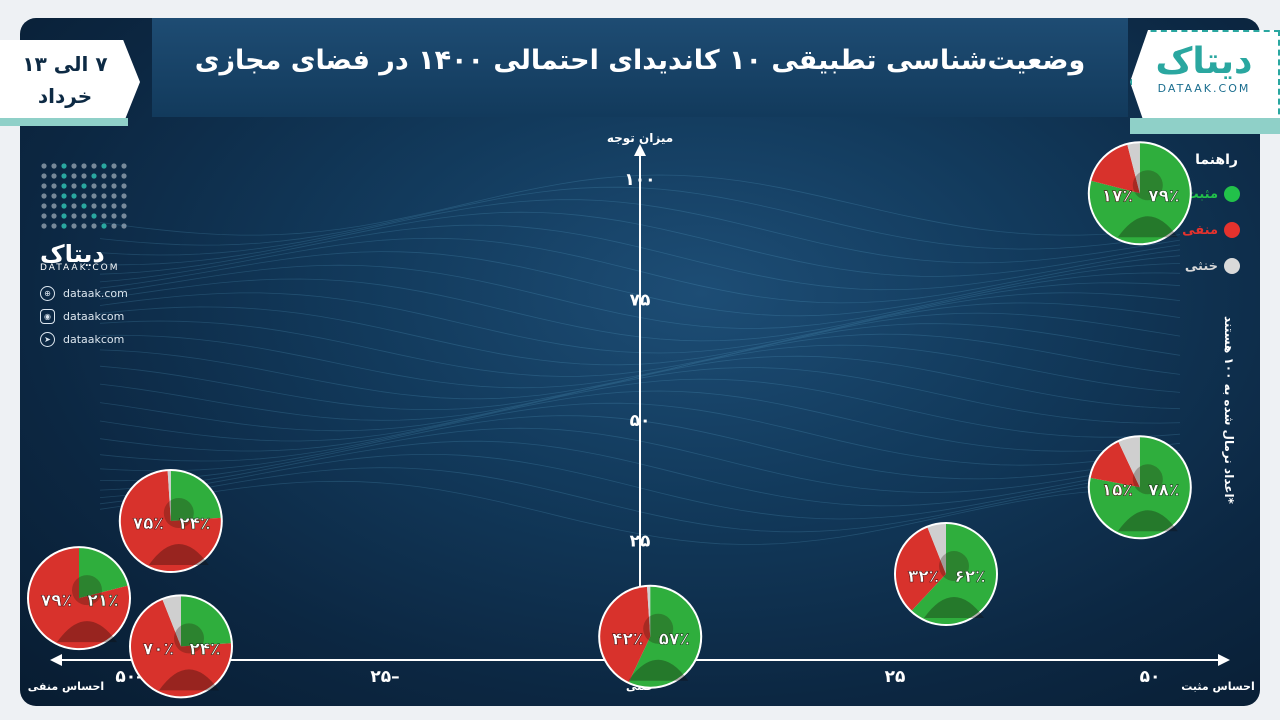  Describe the element at coordinates (94, 339) in the screenshot. I see `telegram-text: dataakcom` at that location.